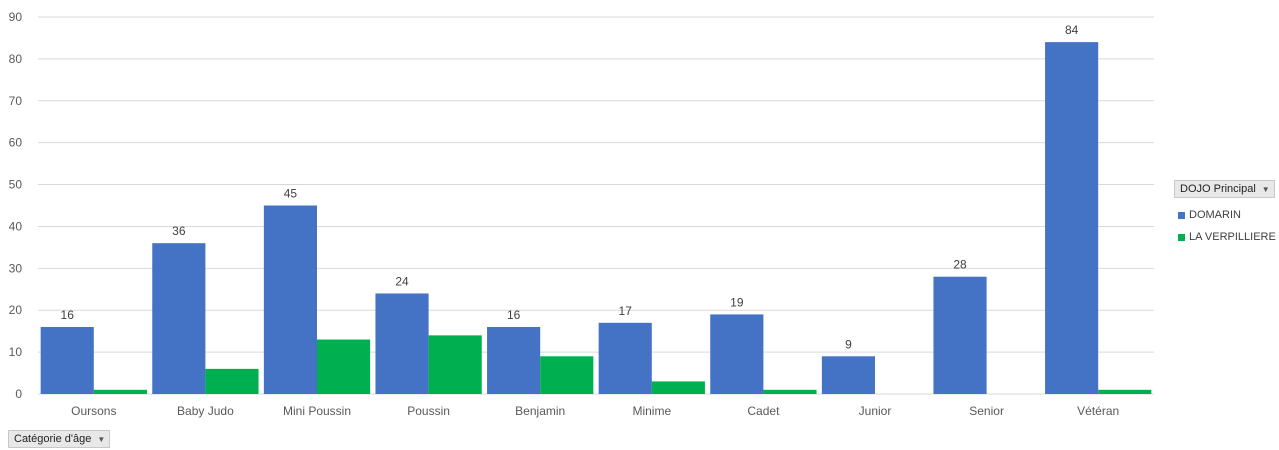 The height and width of the screenshot is (450, 1279). What do you see at coordinates (291, 194) in the screenshot?
I see `data-label: 45` at bounding box center [291, 194].